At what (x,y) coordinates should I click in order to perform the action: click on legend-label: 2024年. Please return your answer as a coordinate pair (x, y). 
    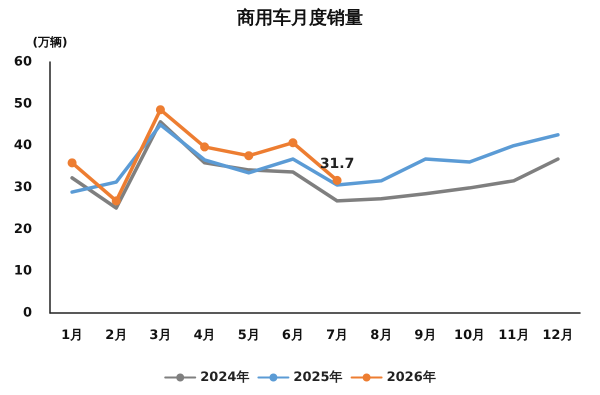
    Looking at the image, I should click on (225, 377).